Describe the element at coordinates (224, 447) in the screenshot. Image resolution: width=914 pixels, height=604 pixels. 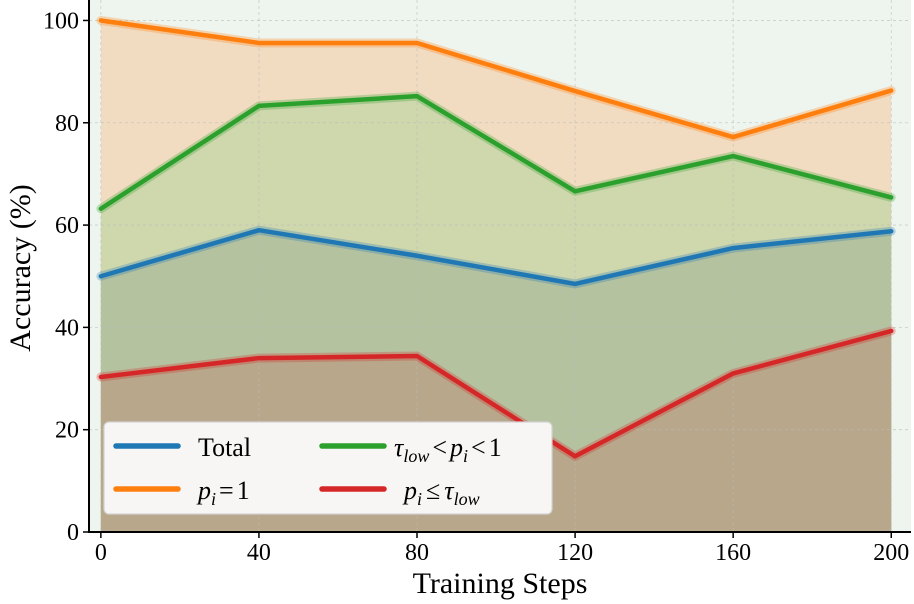
I see `legend-label-total: Total` at that location.